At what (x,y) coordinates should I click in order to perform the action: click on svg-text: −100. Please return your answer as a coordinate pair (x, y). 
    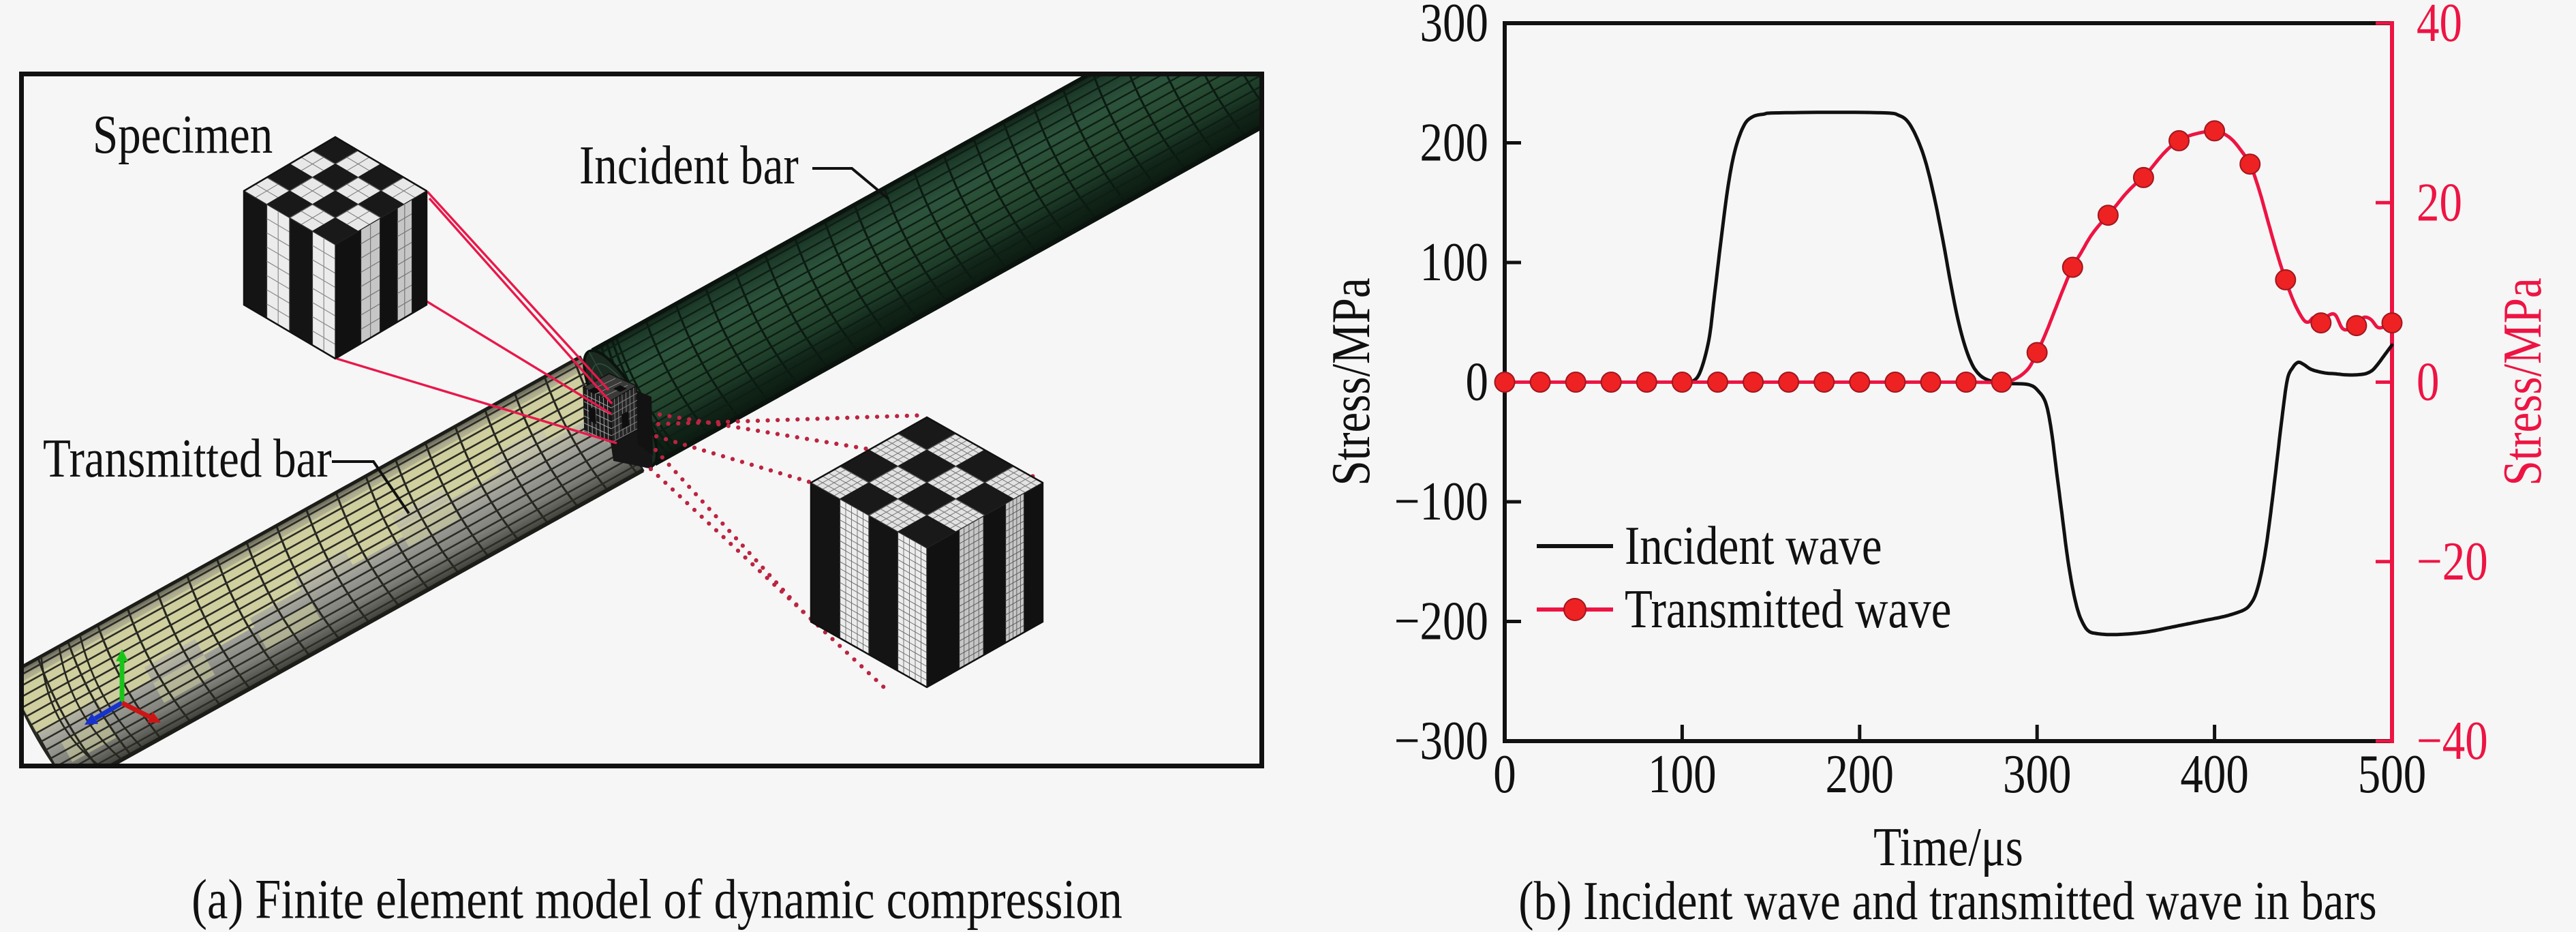
    Looking at the image, I should click on (1441, 502).